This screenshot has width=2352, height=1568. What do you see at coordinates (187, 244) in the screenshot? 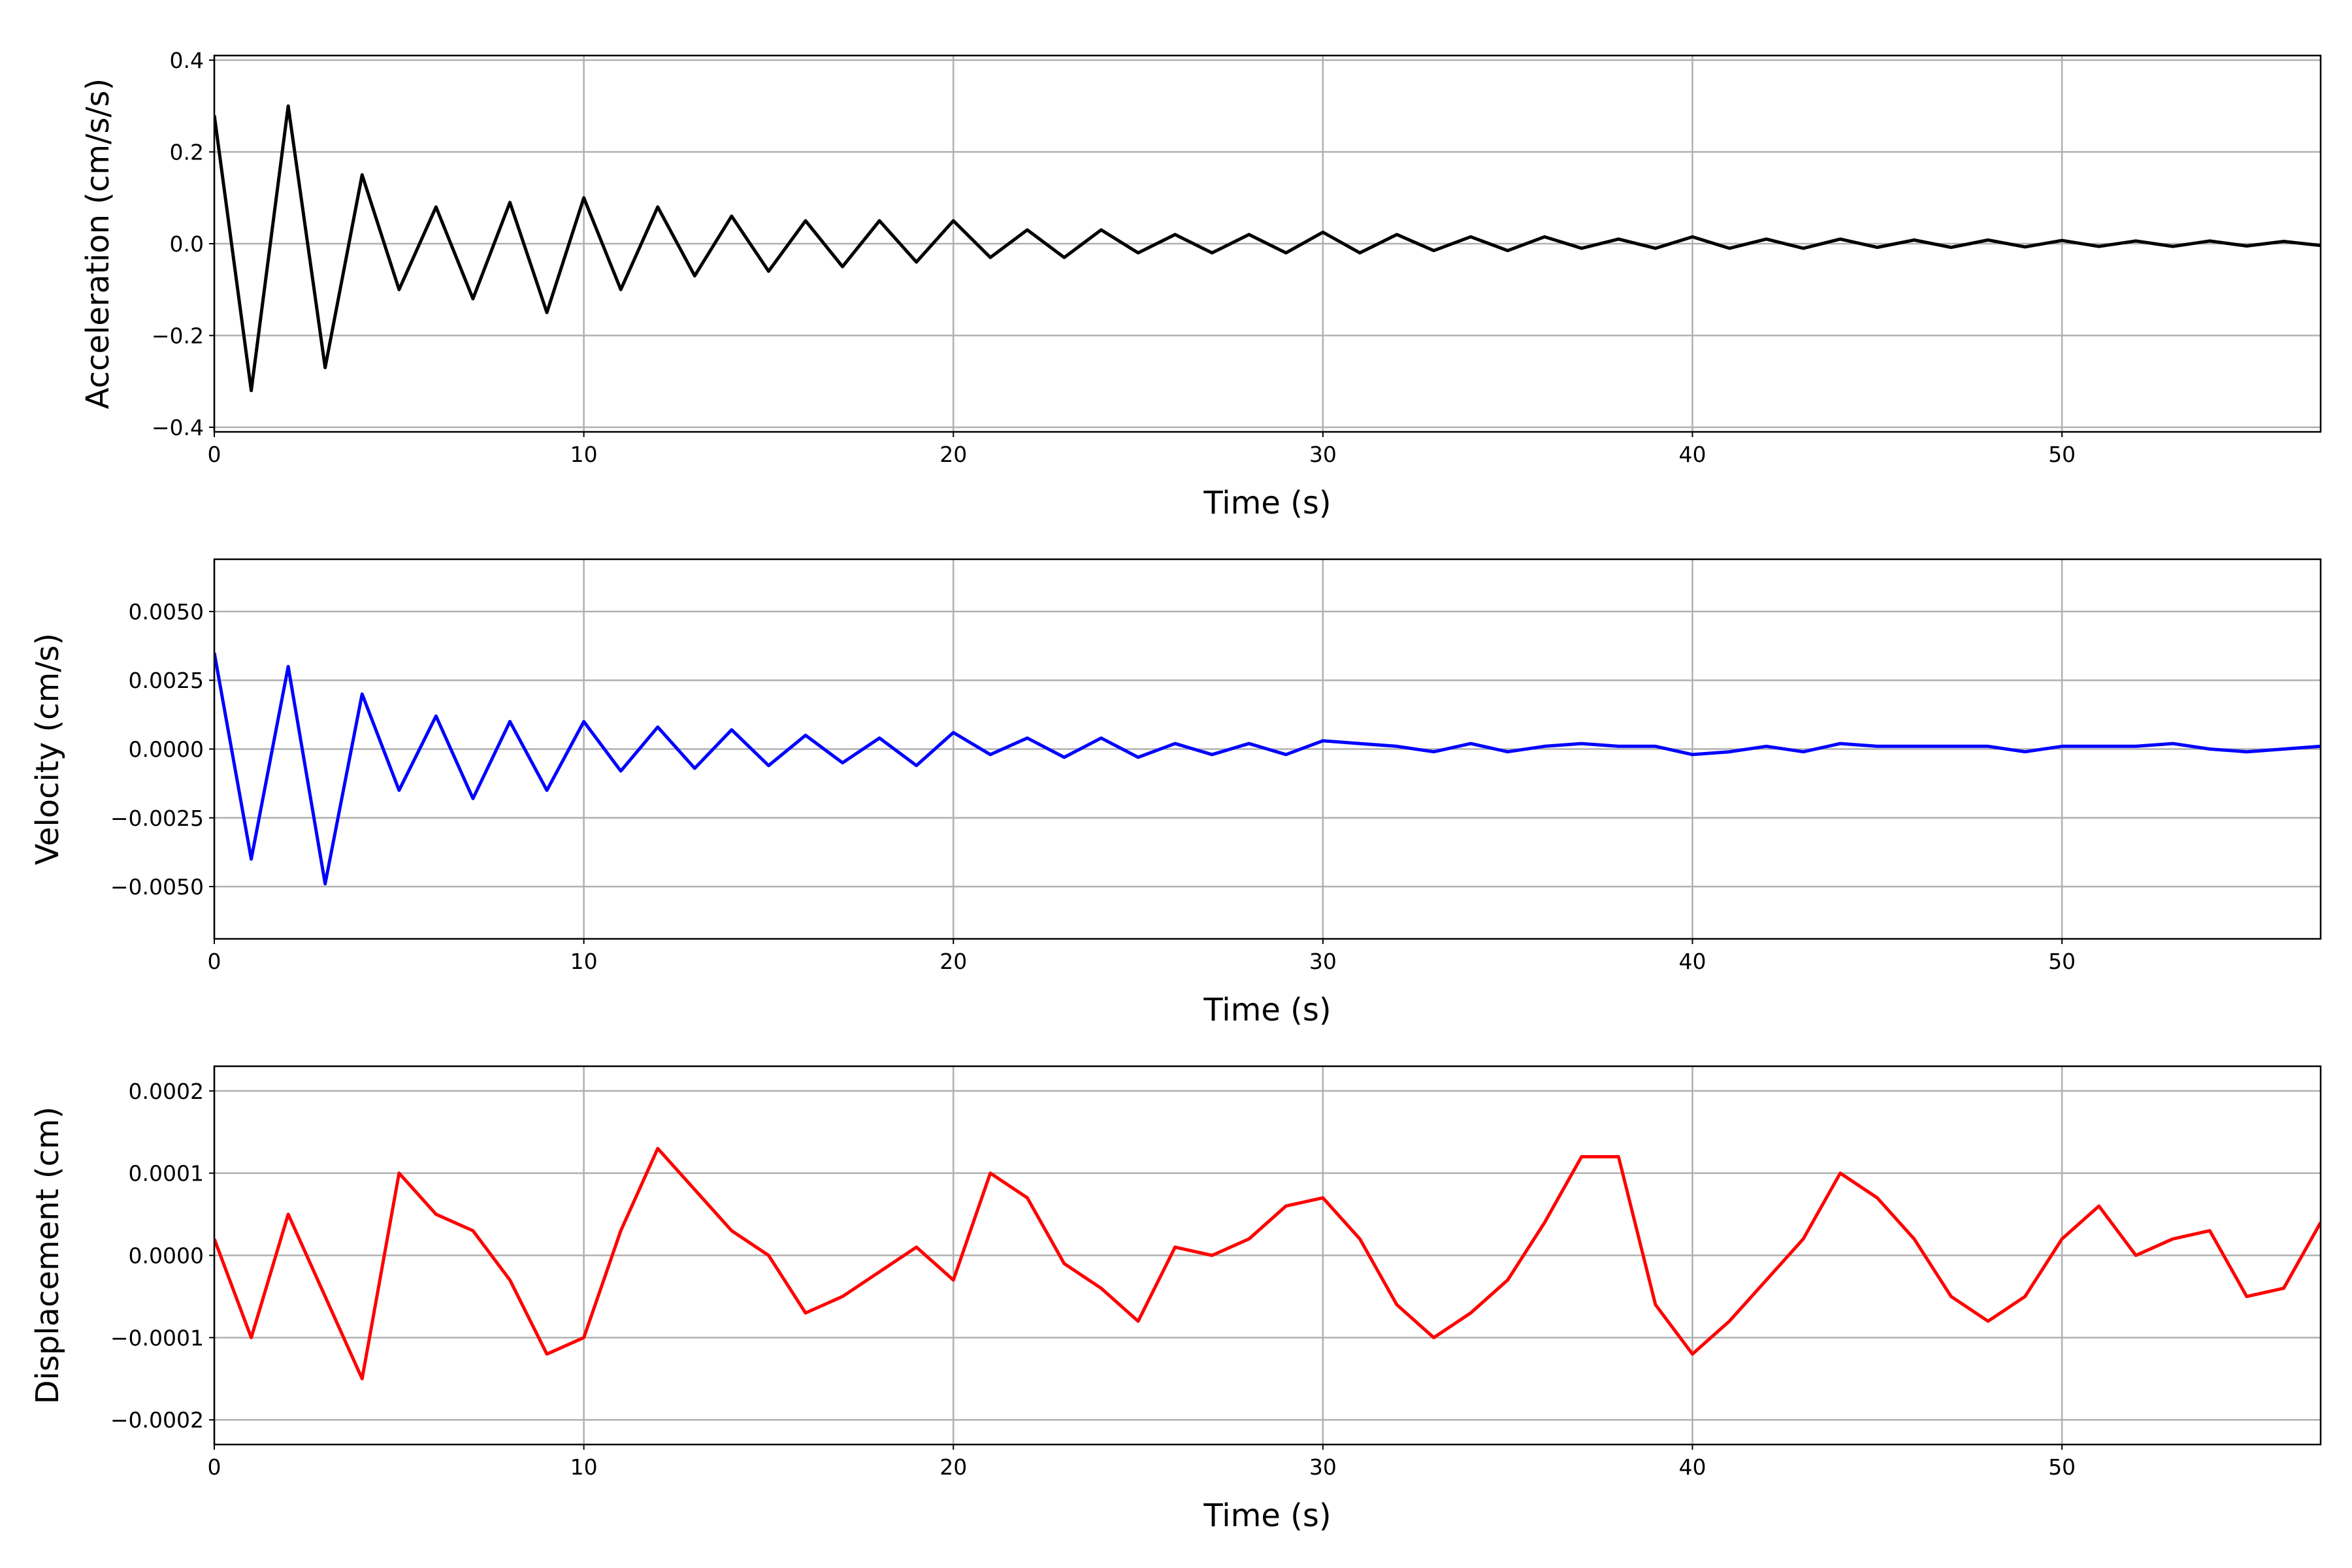
I see `y-tick-label: 0.0` at bounding box center [187, 244].